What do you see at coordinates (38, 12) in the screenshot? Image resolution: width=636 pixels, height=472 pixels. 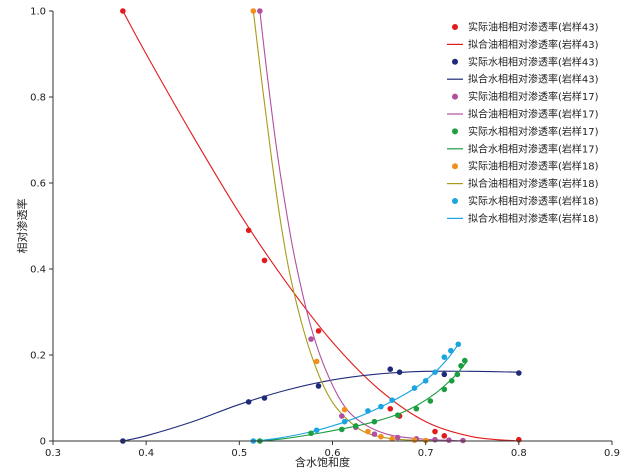 I see `y-tick-label: 1.0` at bounding box center [38, 12].